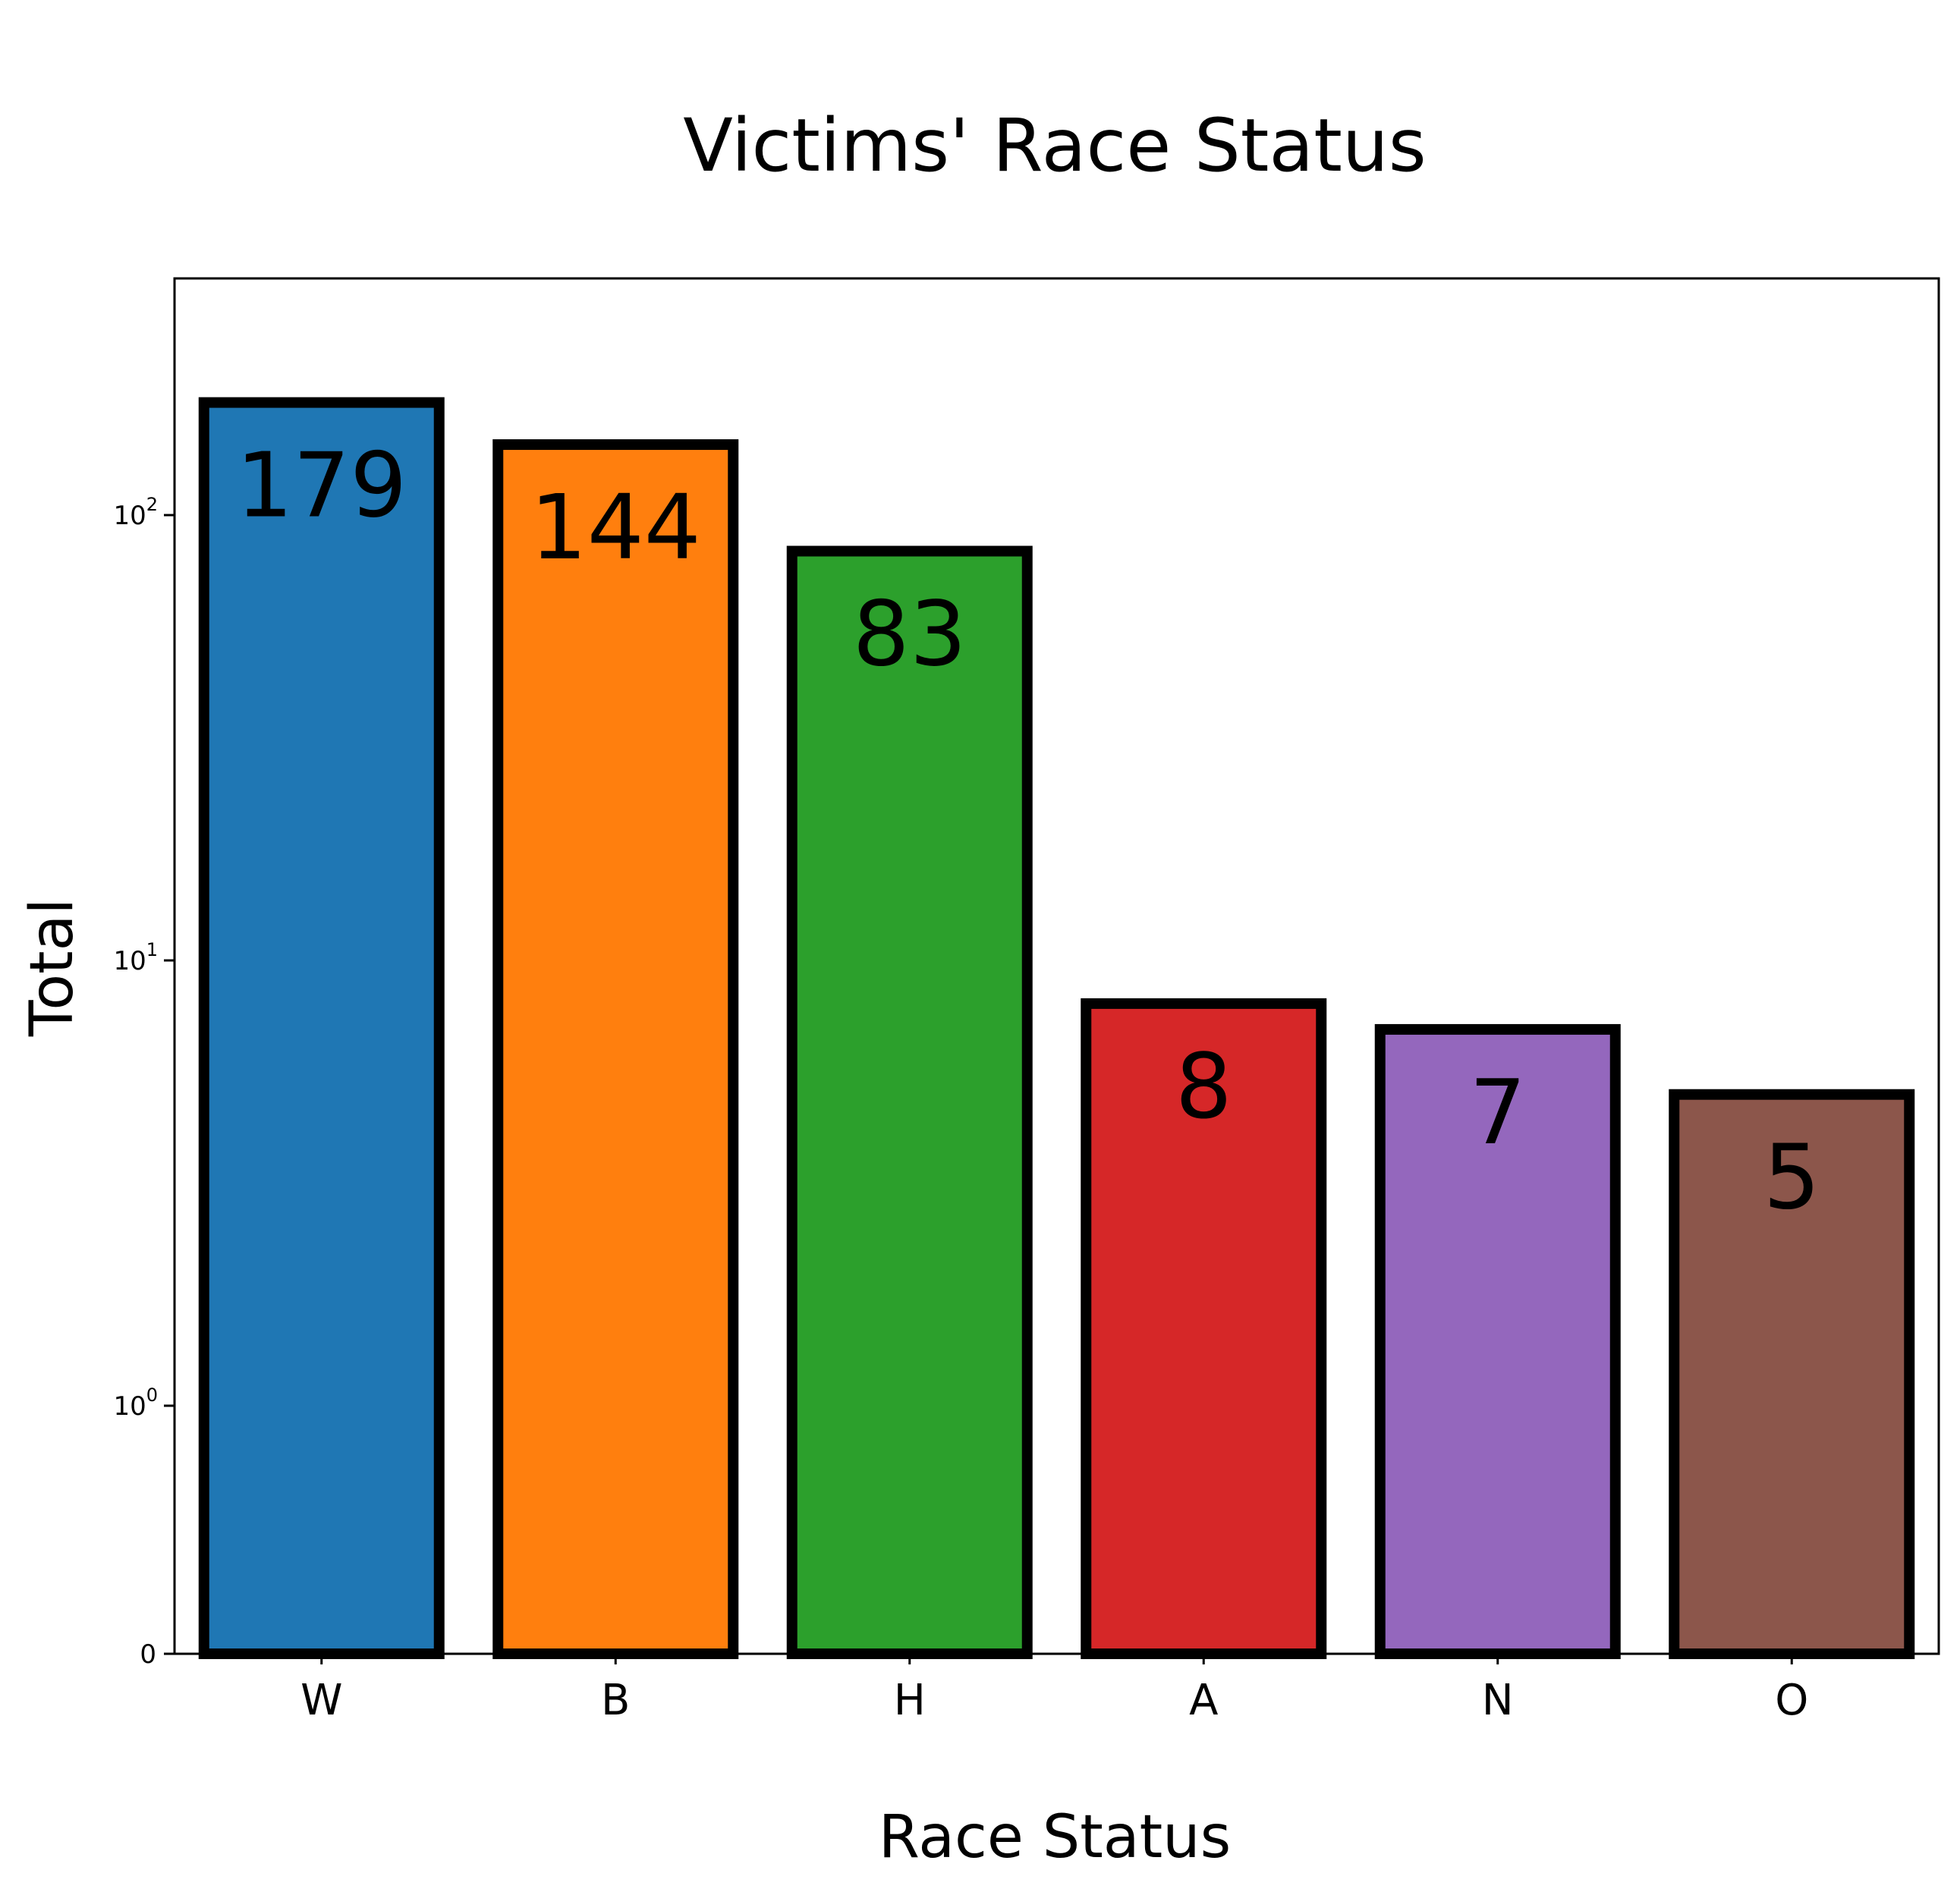 This screenshot has width=1960, height=1892. What do you see at coordinates (910, 1700) in the screenshot?
I see `x-tick-label-H: H` at bounding box center [910, 1700].